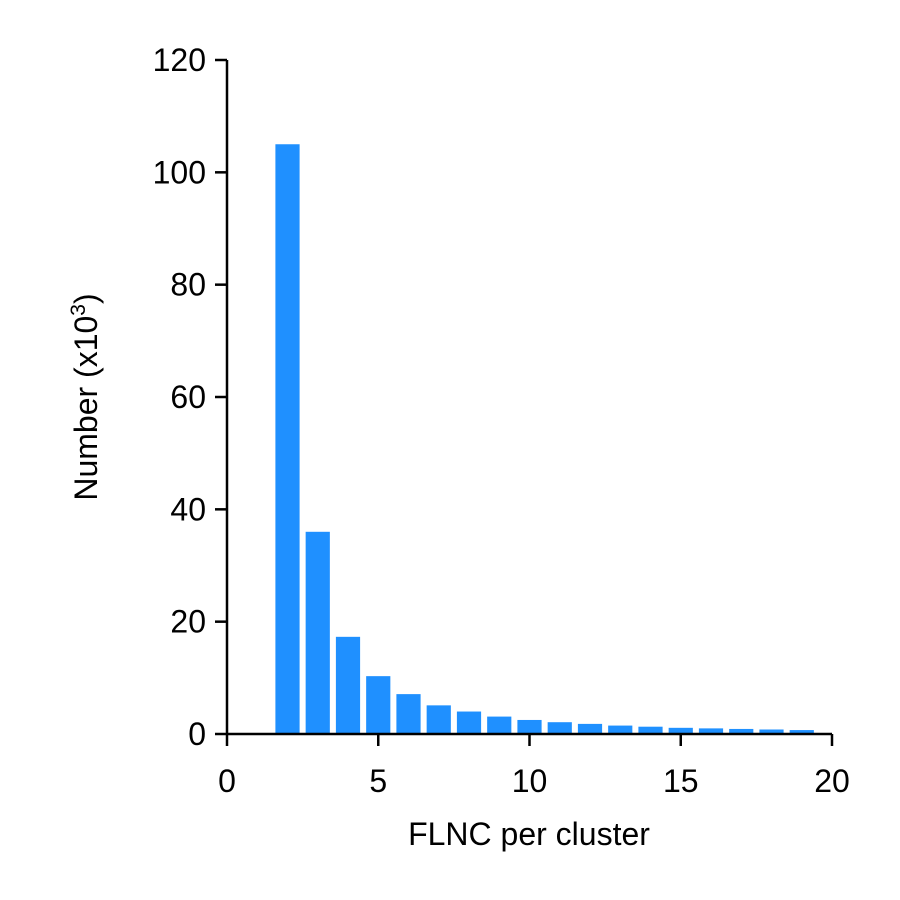  Describe the element at coordinates (530, 781) in the screenshot. I see `x-tick-label: 10` at that location.